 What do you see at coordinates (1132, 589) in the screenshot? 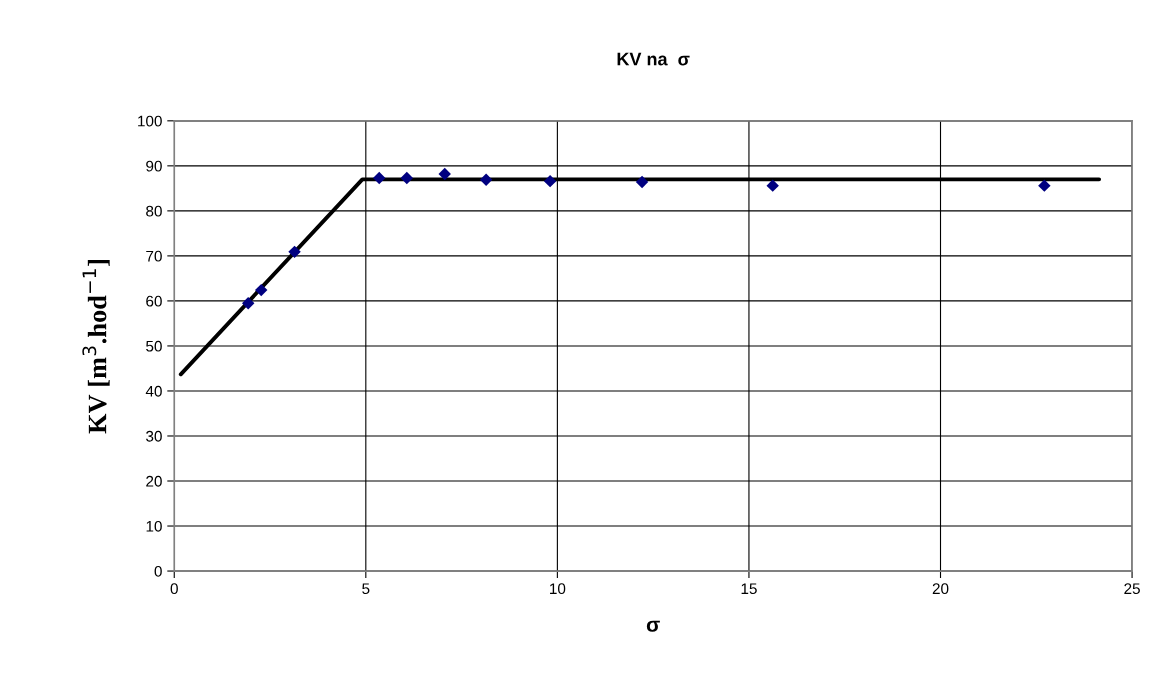
I see `x-tick-label: 25` at bounding box center [1132, 589].